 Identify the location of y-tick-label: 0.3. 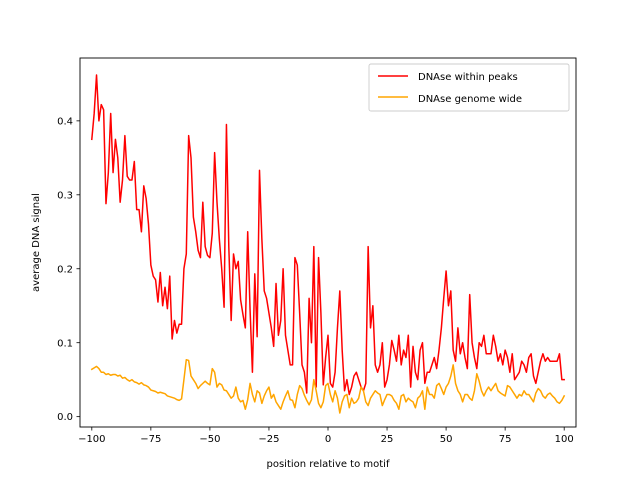
(65, 195).